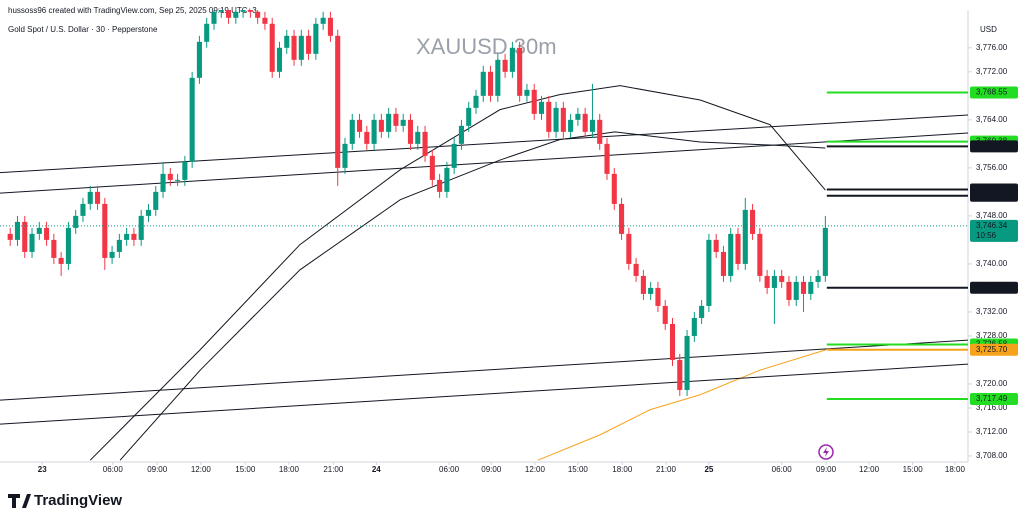 This screenshot has height=522, width=1024. Describe the element at coordinates (913, 469) in the screenshot. I see `x-tick-label: 15:00` at that location.